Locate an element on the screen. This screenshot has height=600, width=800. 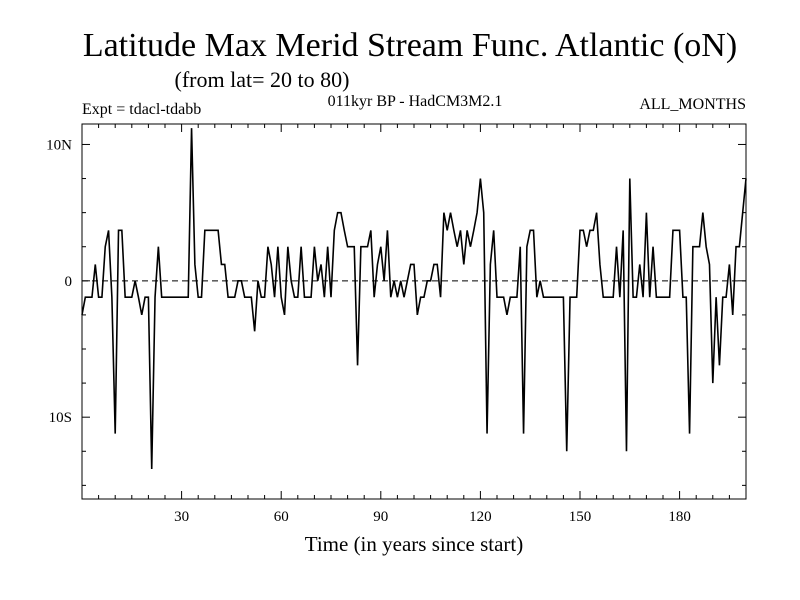
x-tick-label: 60 is located at coordinates (281, 517).